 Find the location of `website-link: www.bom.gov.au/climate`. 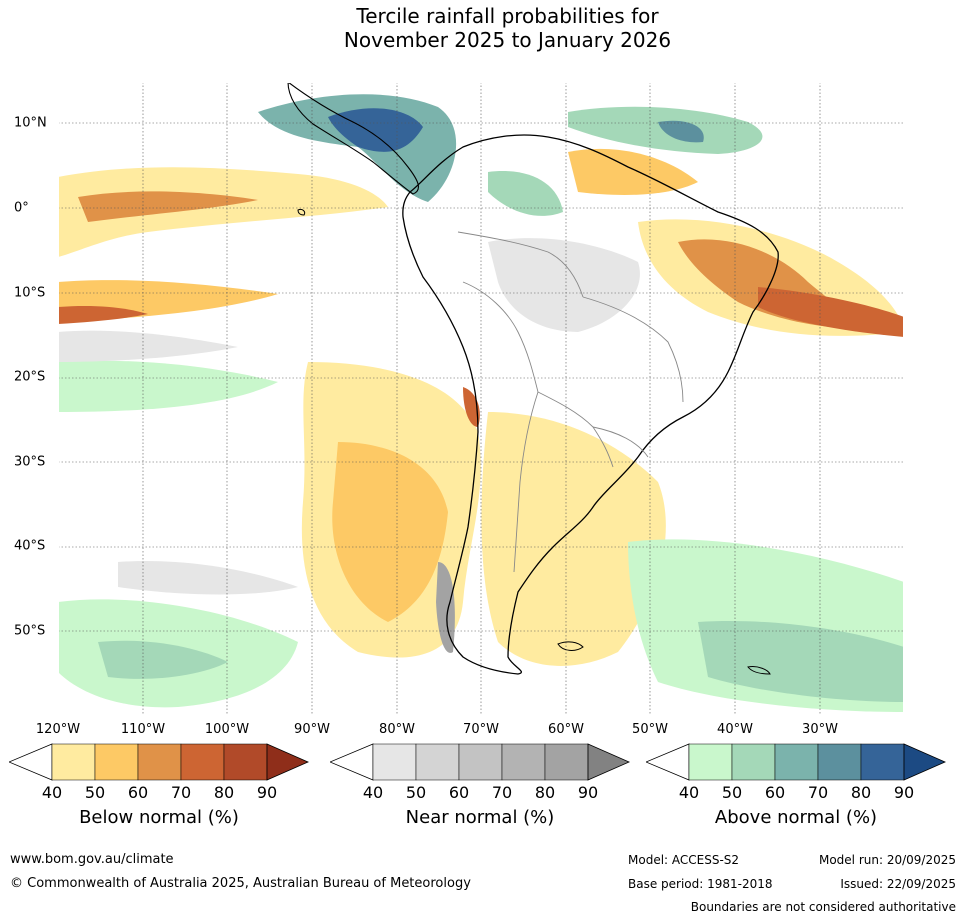

website-link: www.bom.gov.au/climate is located at coordinates (92, 859).